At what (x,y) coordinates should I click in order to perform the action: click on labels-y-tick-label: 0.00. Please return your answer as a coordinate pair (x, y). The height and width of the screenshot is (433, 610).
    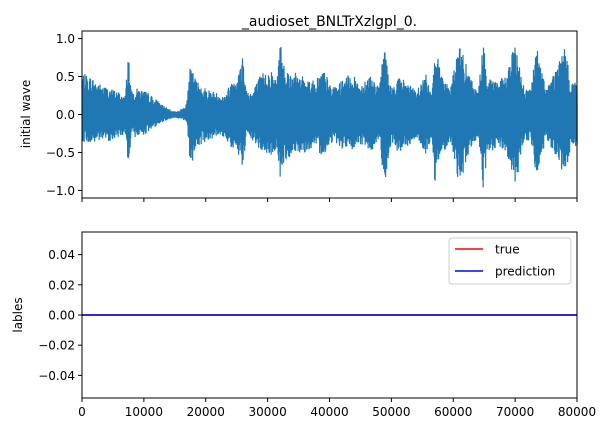
    Looking at the image, I should click on (61, 316).